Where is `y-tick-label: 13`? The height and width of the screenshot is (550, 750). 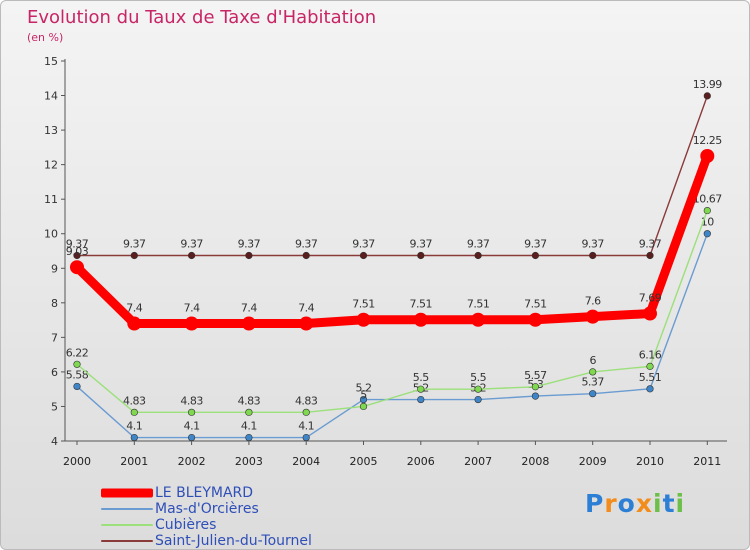 y-tick-label: 13 is located at coordinates (51, 130).